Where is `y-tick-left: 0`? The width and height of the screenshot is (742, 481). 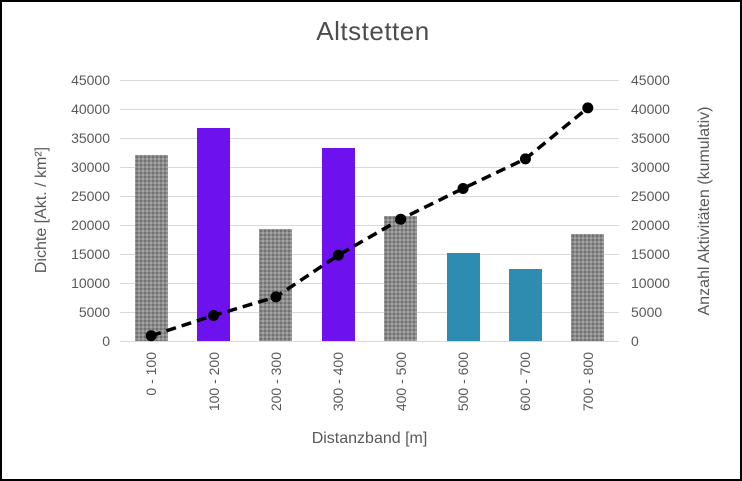
y-tick-left: 0 is located at coordinates (106, 341).